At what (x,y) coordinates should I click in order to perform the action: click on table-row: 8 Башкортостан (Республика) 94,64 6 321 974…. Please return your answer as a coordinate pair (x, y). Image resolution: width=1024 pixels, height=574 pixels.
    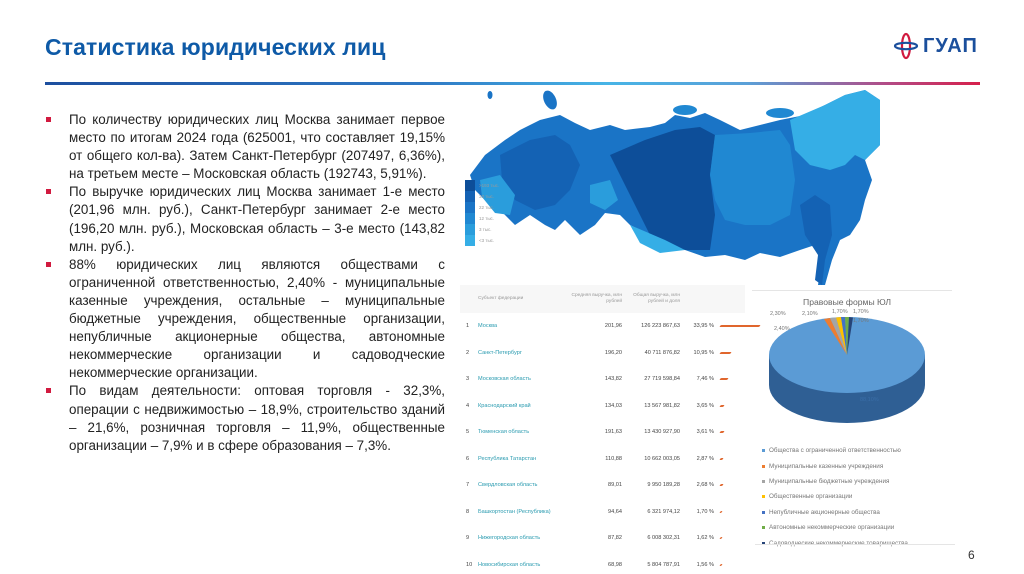
    Looking at the image, I should click on (602, 512).